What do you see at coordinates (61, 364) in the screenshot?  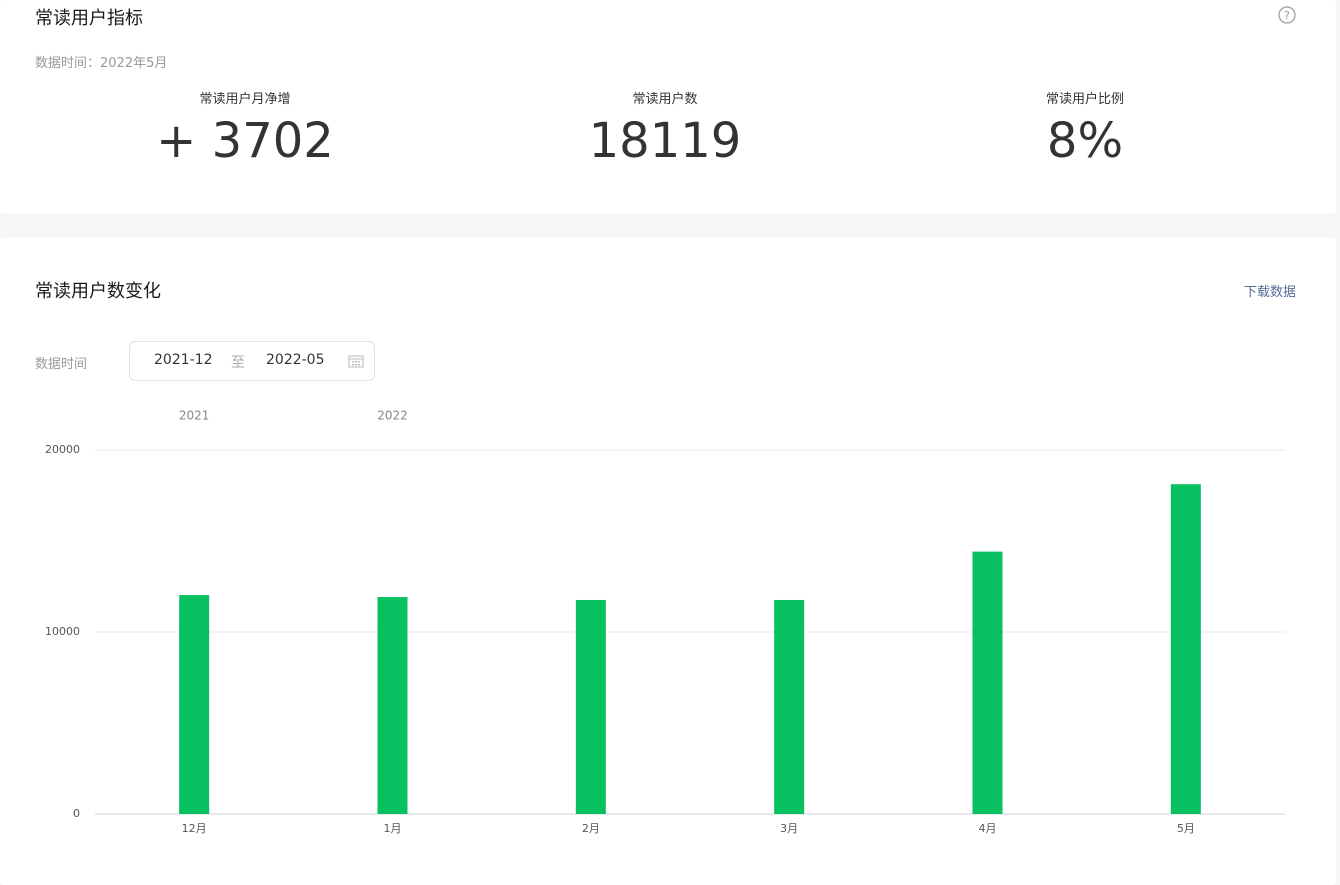 I see `date-label: 数据时间` at bounding box center [61, 364].